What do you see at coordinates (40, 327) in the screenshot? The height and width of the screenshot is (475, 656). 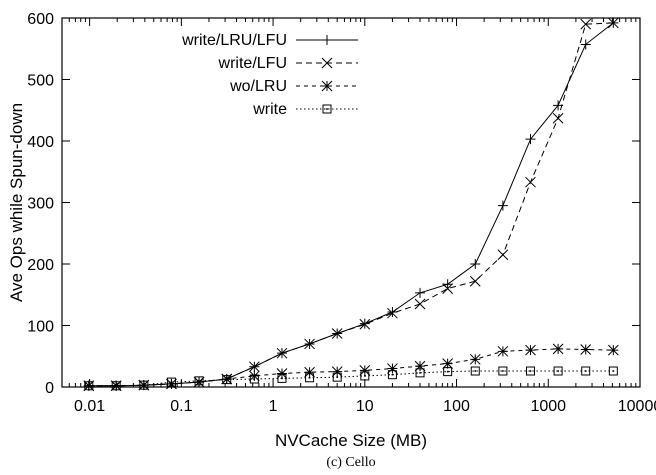 I see `y-tick-label: 100` at bounding box center [40, 327].